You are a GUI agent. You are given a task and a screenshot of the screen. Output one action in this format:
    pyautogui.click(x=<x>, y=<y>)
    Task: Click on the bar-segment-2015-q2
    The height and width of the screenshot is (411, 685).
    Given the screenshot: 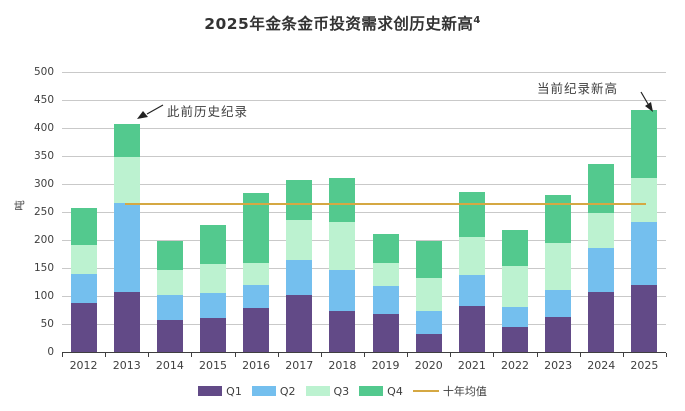 What is the action you would take?
    pyautogui.click(x=213, y=306)
    